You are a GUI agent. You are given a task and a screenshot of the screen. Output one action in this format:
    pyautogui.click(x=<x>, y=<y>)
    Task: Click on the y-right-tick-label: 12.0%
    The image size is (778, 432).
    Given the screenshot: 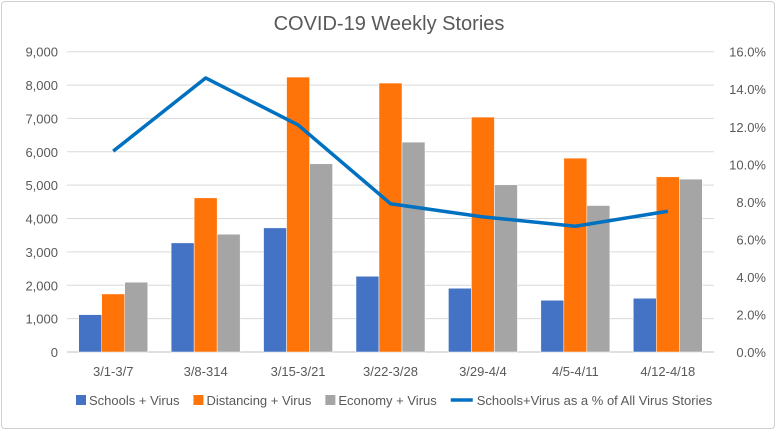 What is the action you would take?
    pyautogui.click(x=747, y=127)
    